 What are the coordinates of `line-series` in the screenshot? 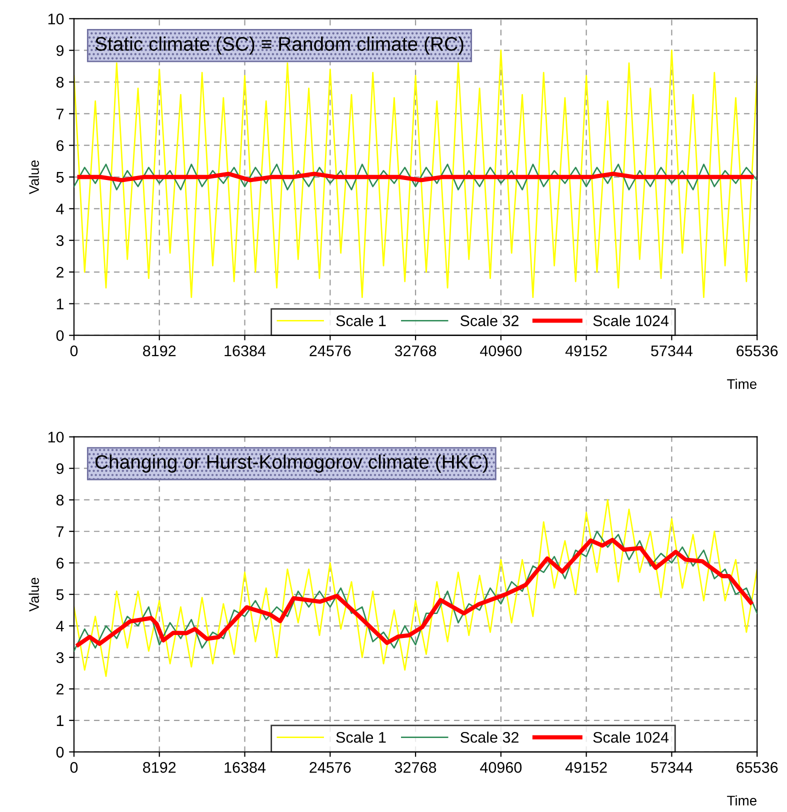 It's located at (416, 177).